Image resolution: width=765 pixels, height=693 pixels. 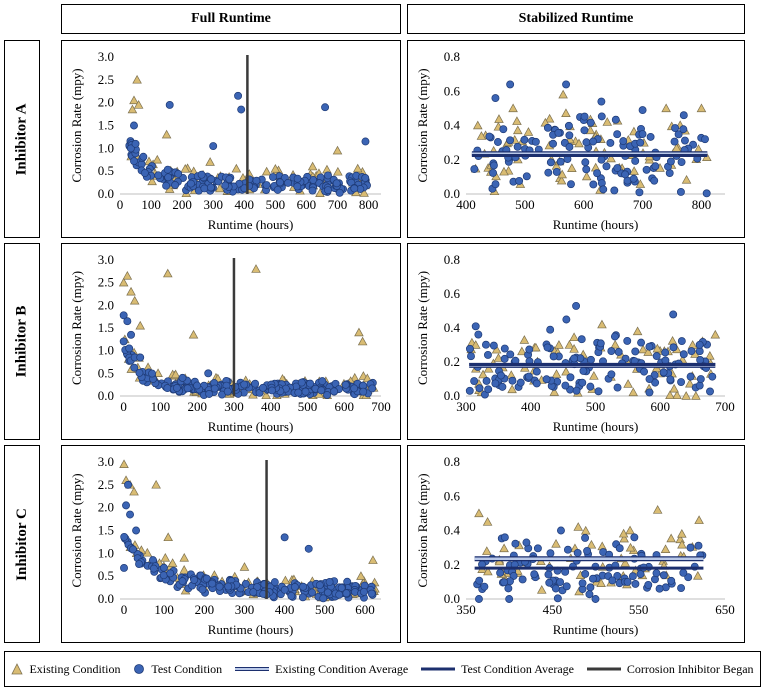 What do you see at coordinates (466, 609) in the screenshot?
I see `x-tick-label: 350` at bounding box center [466, 609].